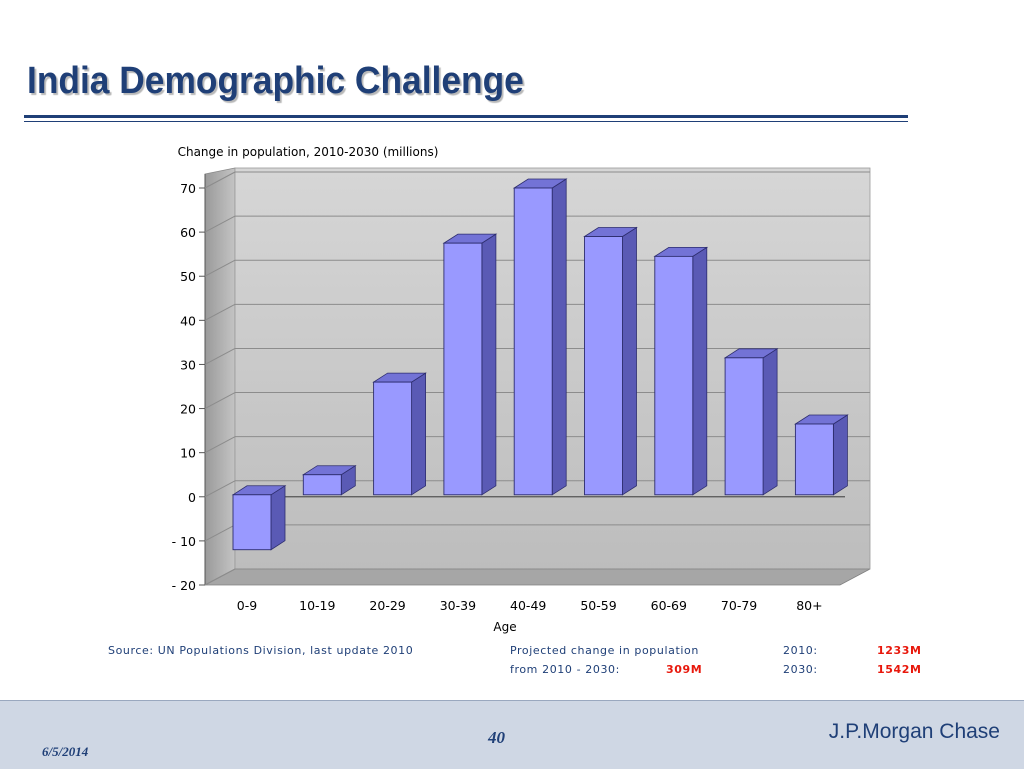 The image size is (1024, 769). What do you see at coordinates (598, 605) in the screenshot?
I see `x-tick-label: 50-59` at bounding box center [598, 605].